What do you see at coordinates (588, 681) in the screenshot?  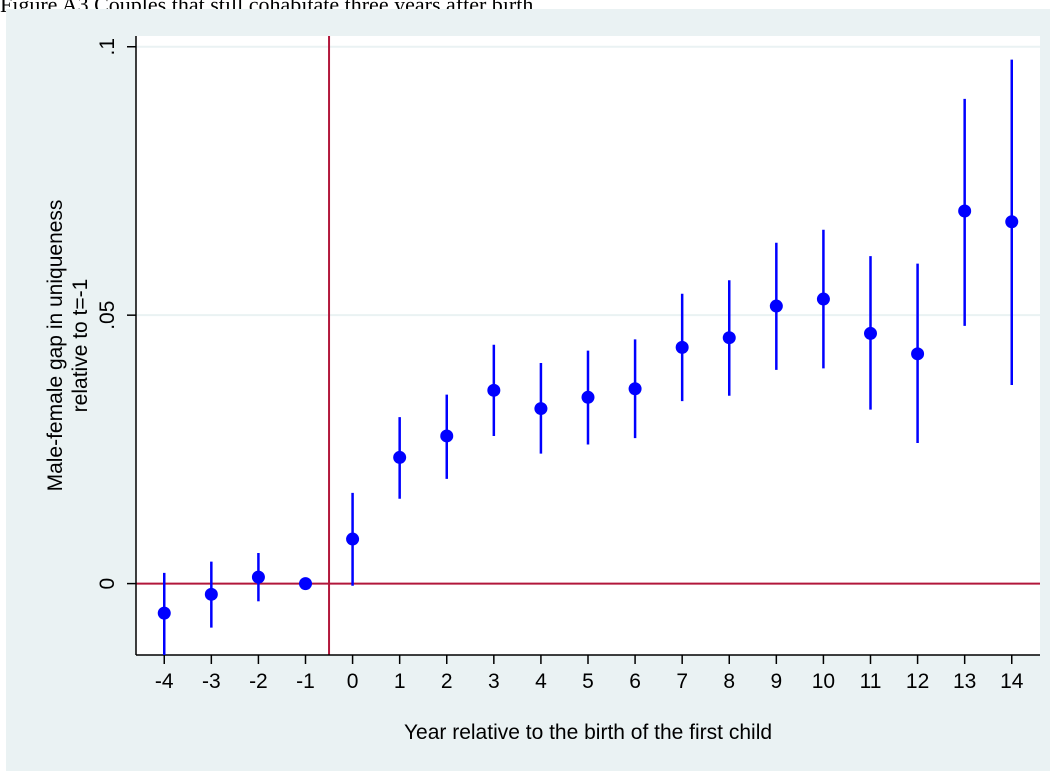 I see `x-tick-label: 5` at bounding box center [588, 681].